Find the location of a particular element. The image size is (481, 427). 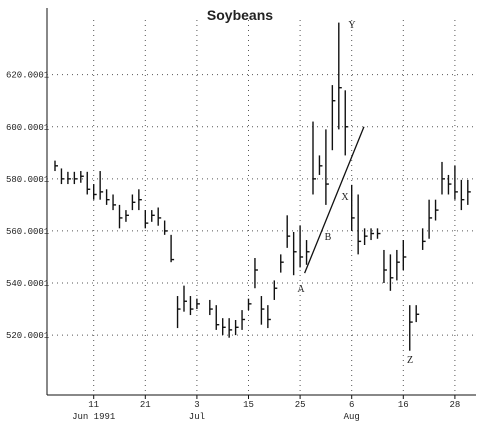

y-tick-label: 560.0001 is located at coordinates (27, 232).